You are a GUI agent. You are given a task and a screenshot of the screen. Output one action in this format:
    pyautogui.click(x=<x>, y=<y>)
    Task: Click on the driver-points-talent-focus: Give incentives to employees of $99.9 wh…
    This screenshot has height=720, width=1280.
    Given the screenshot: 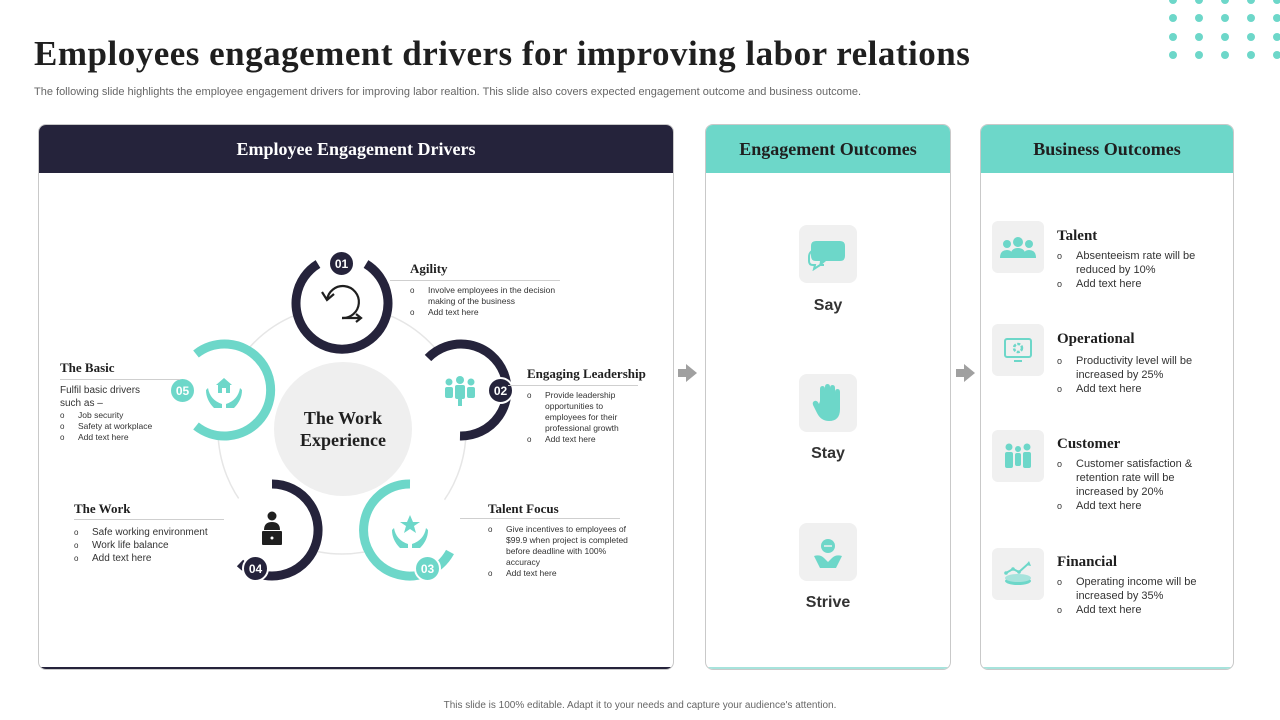 What is the action you would take?
    pyautogui.click(x=563, y=551)
    